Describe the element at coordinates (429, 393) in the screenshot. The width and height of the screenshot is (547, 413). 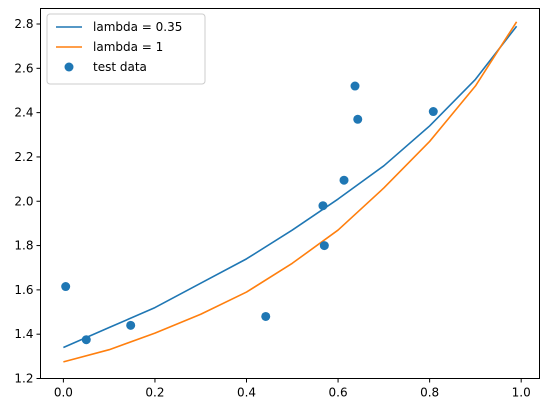
I see `x-tick-label: 0.8` at that location.